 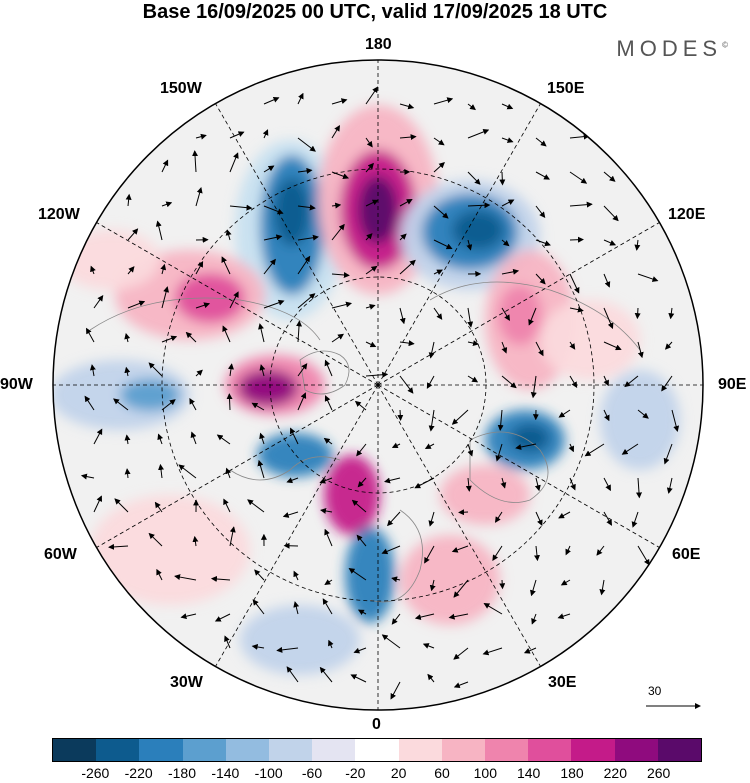 What do you see at coordinates (398, 773) in the screenshot?
I see `colorbar-tick-label: 20` at bounding box center [398, 773].